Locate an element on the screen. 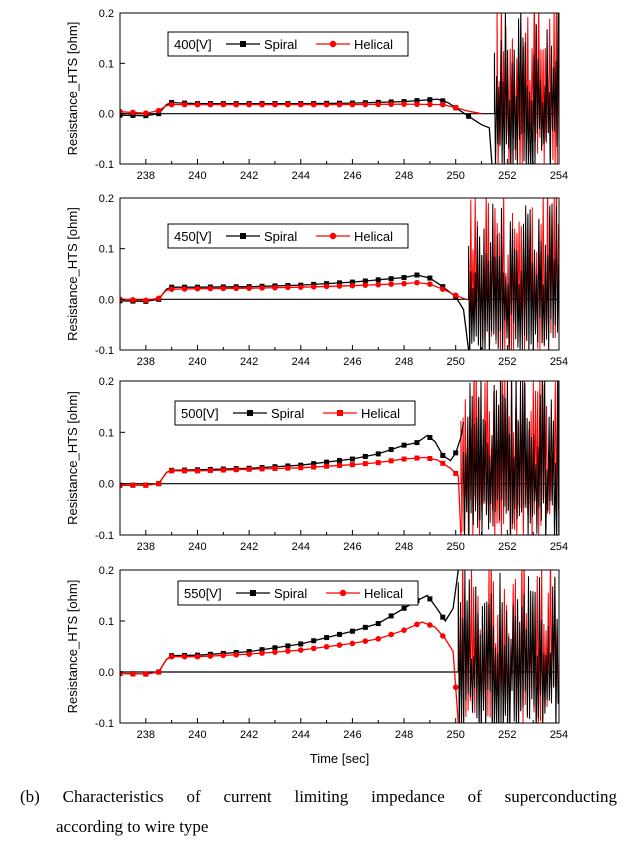 Image resolution: width=627 pixels, height=852 pixels. legend-title: 500[V] is located at coordinates (200, 413).